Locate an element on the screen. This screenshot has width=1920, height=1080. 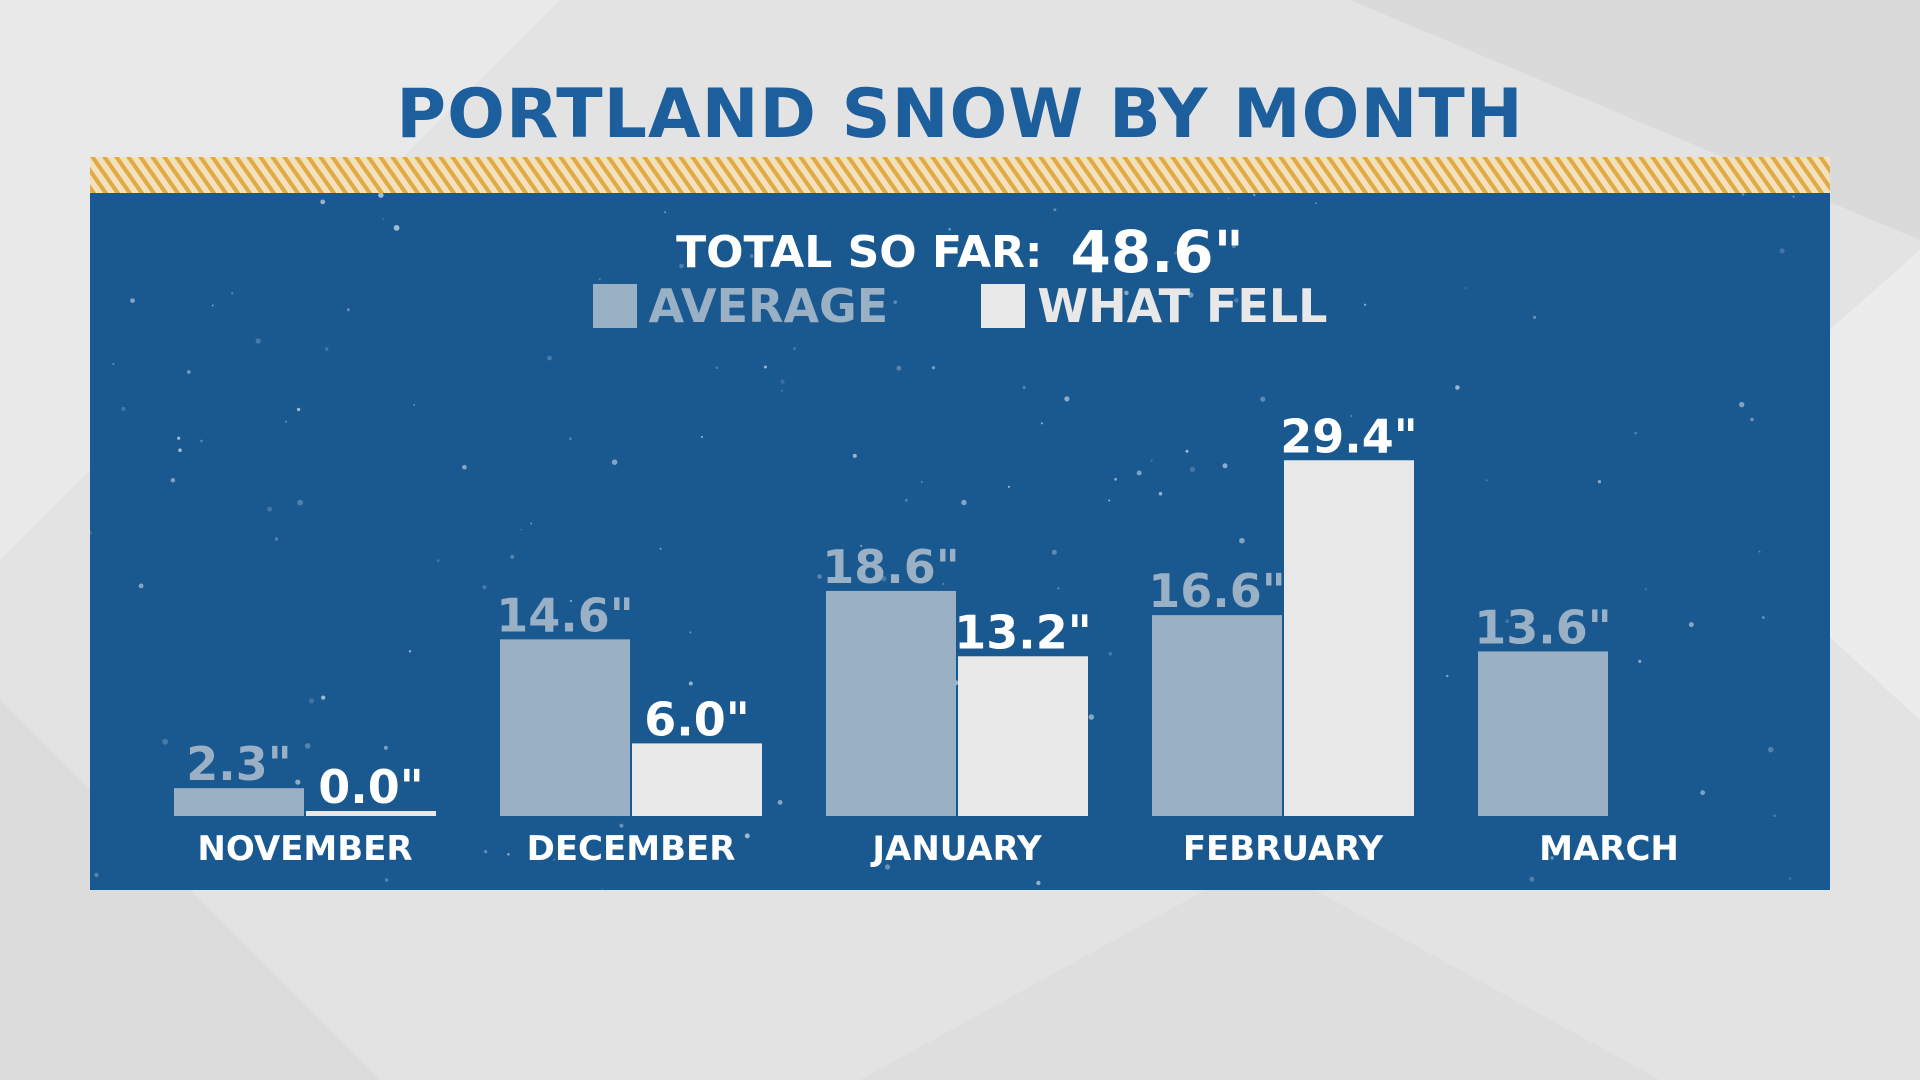
value-label-december-what-fell: 6.0" is located at coordinates (696, 719).